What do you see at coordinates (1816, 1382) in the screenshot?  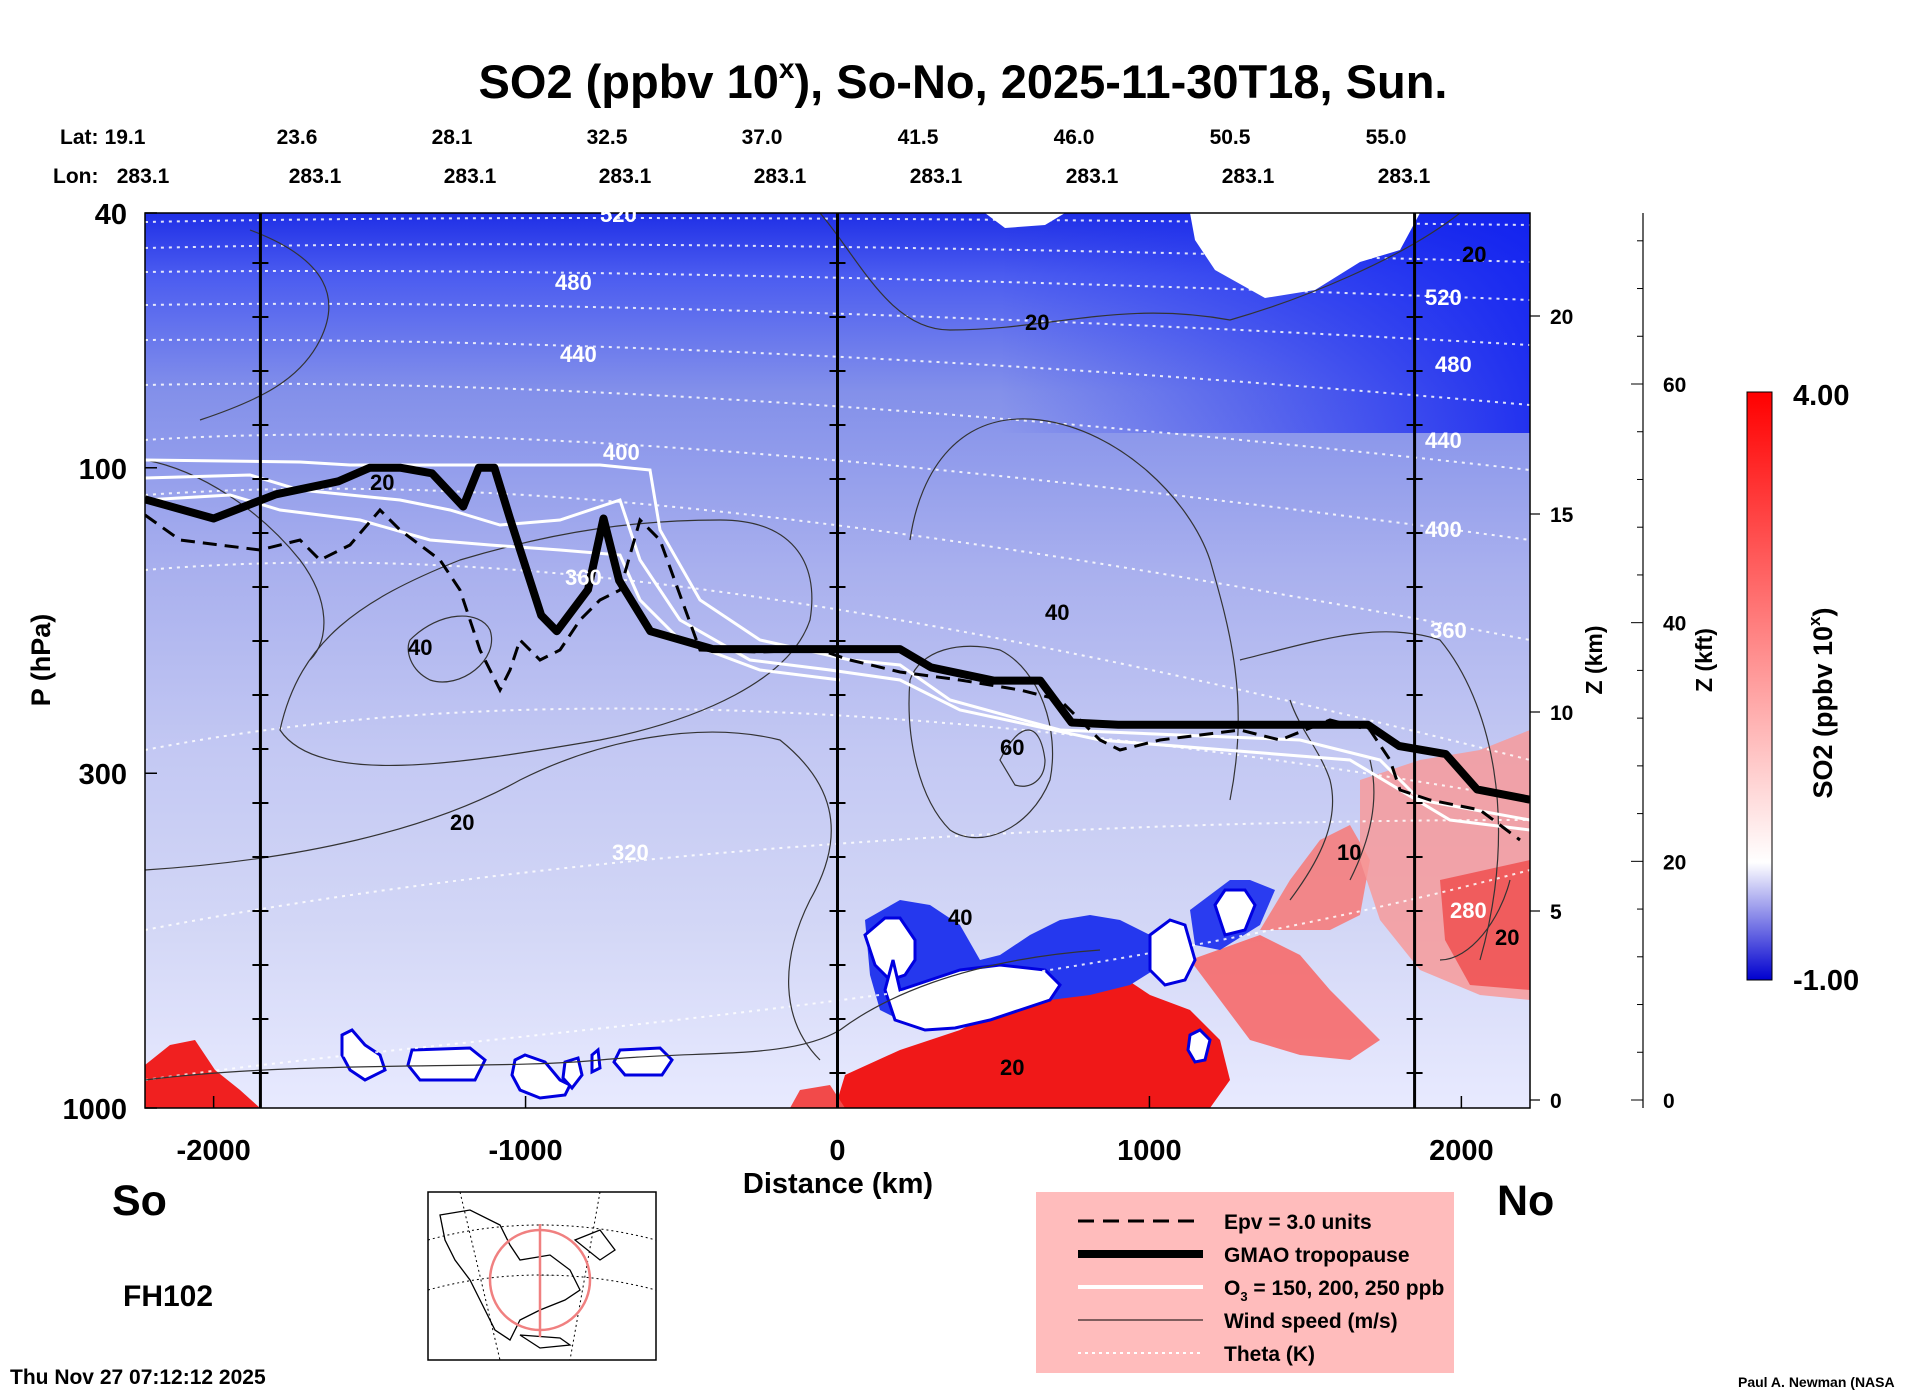 I see `credit: Paul A. Newman (NASA` at bounding box center [1816, 1382].